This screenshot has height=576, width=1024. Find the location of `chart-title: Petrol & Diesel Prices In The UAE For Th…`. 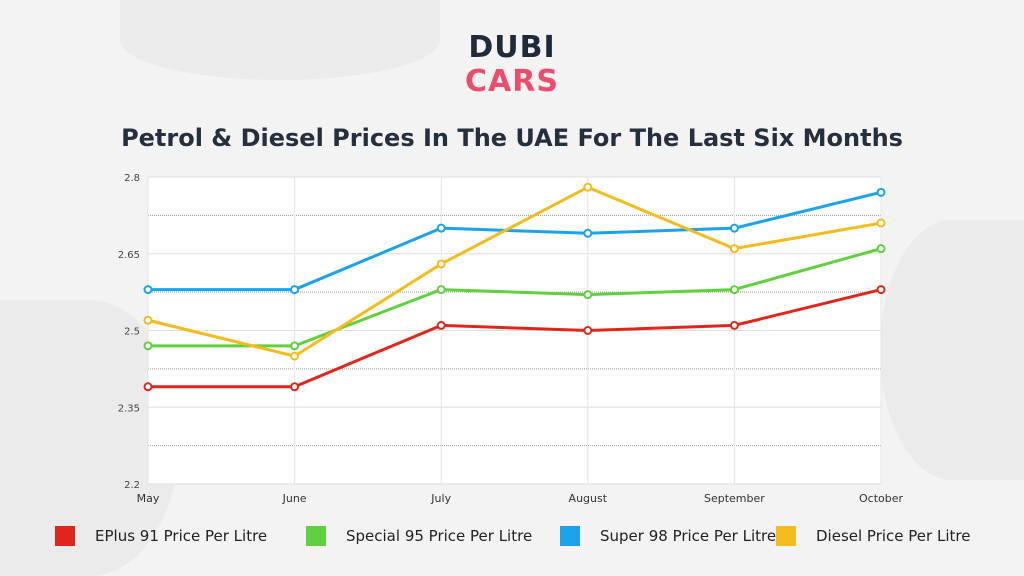

chart-title: Petrol & Diesel Prices In The UAE For Th… is located at coordinates (512, 138).